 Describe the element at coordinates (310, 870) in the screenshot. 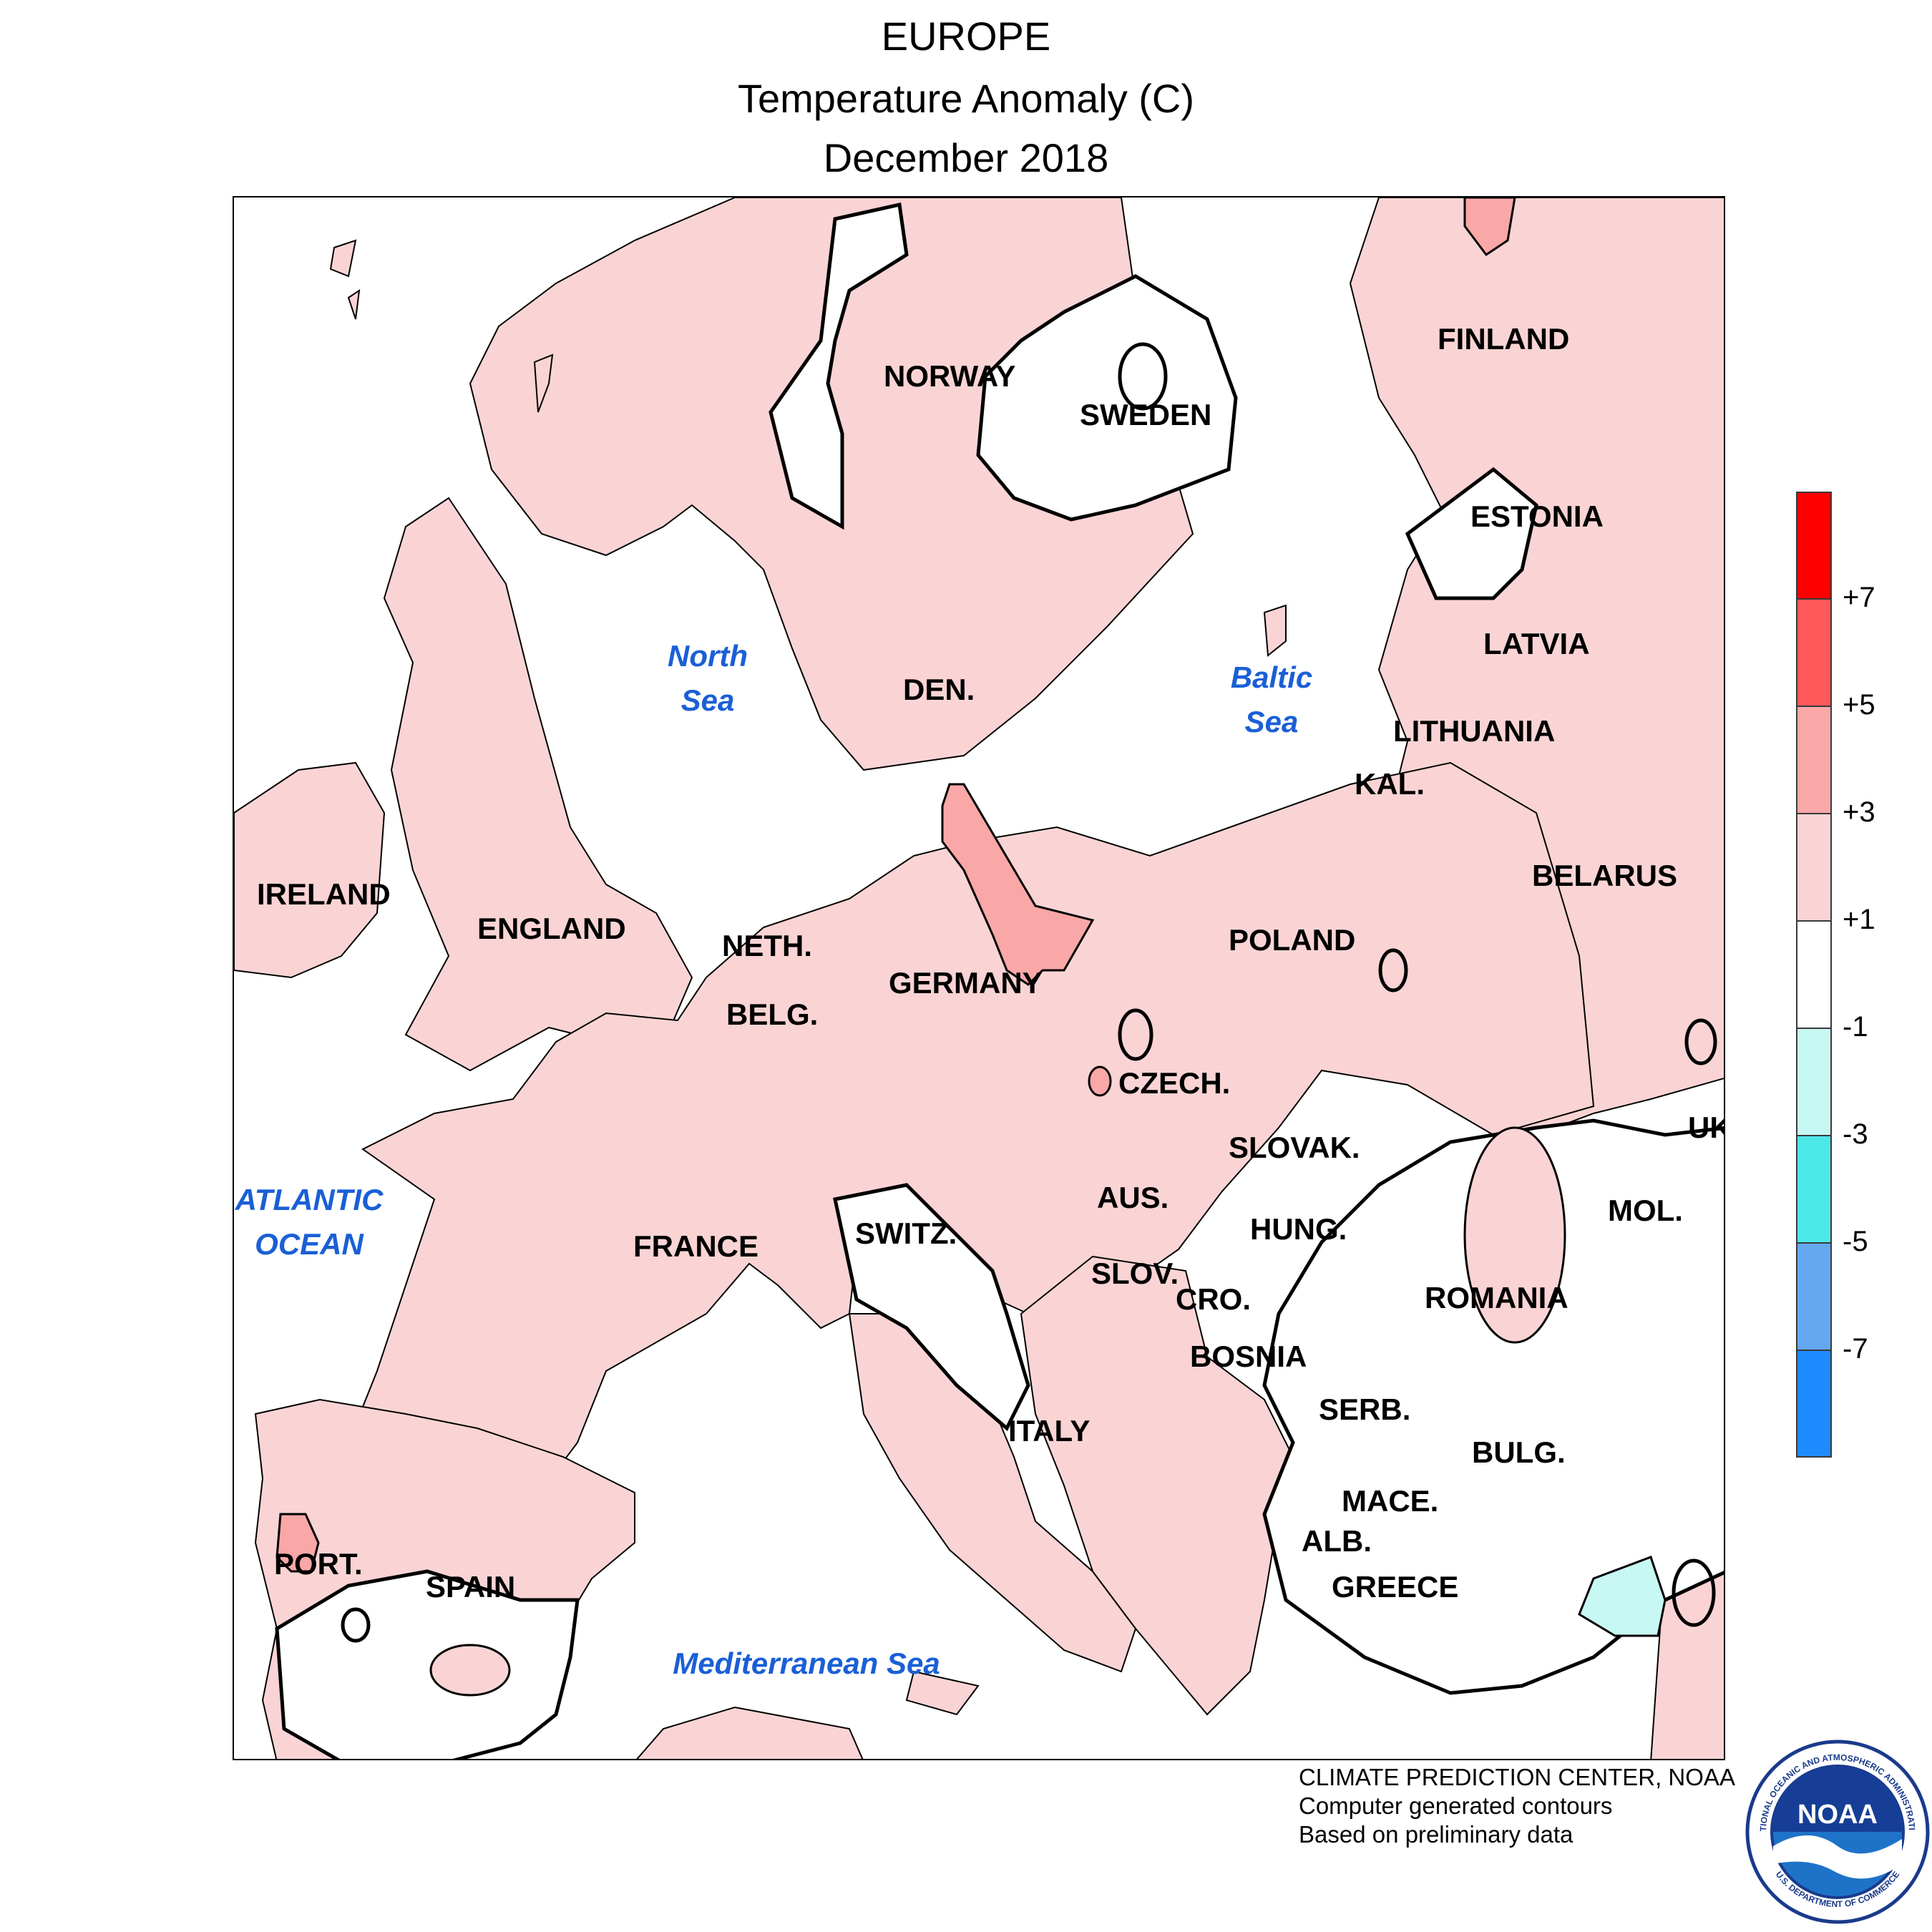

I see `land-ireland` at that location.